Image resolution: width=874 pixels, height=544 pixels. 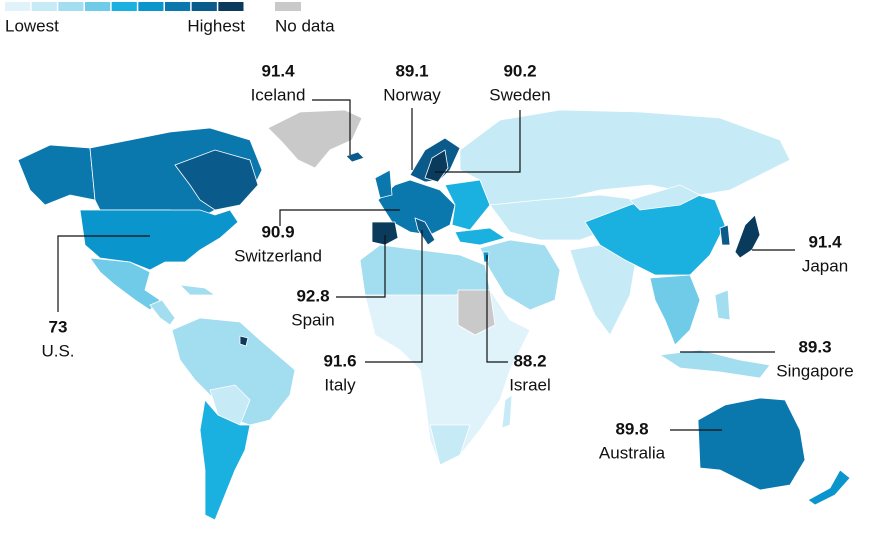 What do you see at coordinates (632, 452) in the screenshot?
I see `callout-label: Australia` at bounding box center [632, 452].